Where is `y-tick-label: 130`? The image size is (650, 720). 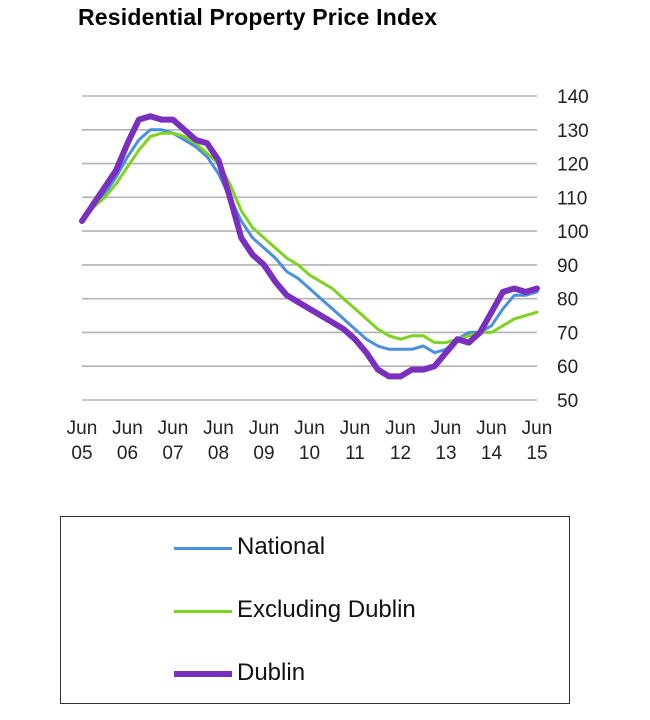
y-tick-label: 130 is located at coordinates (573, 131).